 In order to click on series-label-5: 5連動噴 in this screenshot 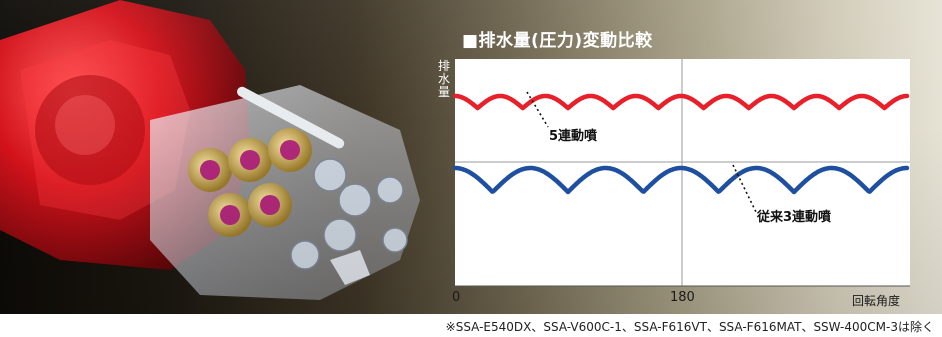, I will do `click(573, 136)`.